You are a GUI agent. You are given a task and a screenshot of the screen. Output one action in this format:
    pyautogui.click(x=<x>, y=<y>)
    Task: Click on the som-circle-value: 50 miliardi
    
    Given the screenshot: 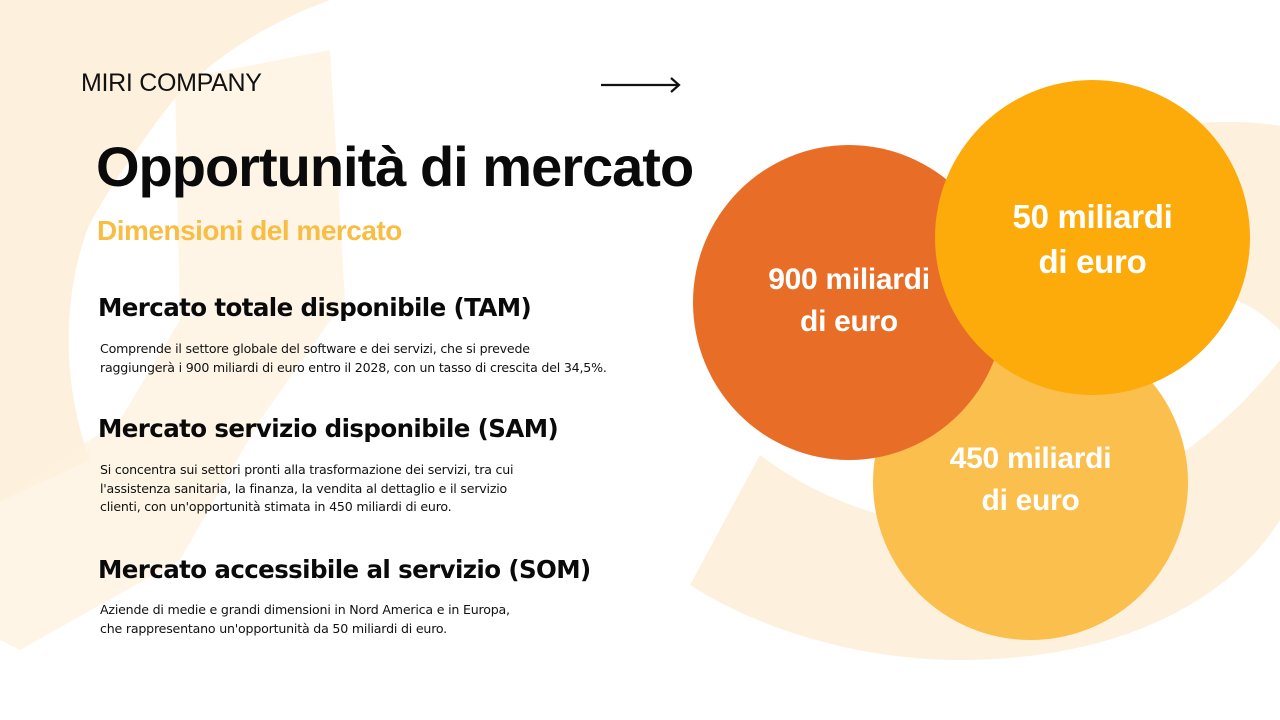 What is the action you would take?
    pyautogui.click(x=1092, y=216)
    